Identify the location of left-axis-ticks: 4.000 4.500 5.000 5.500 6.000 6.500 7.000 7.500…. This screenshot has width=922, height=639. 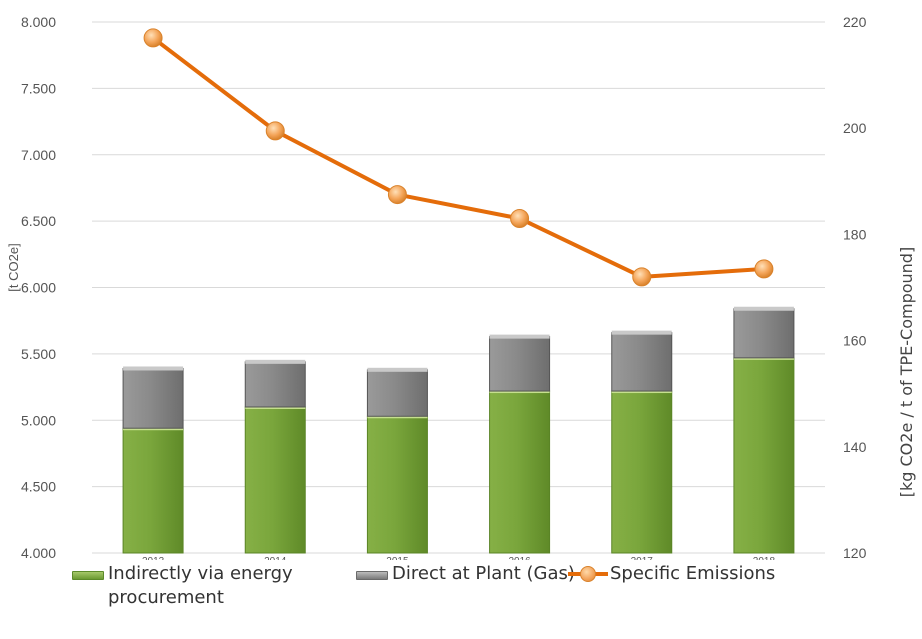
(38, 287).